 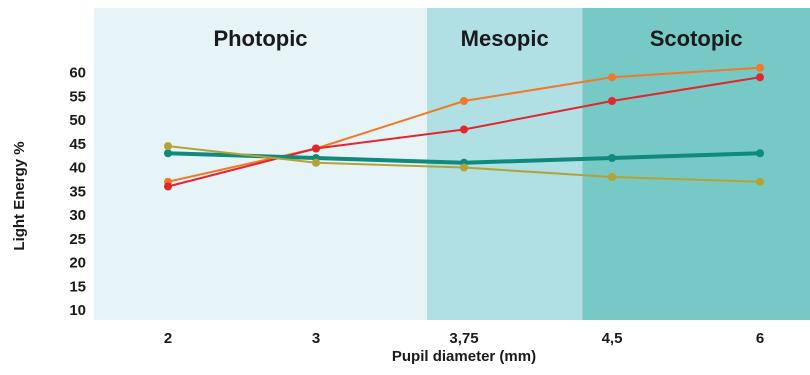 I want to click on x-tick-label: 4,5, so click(x=612, y=338).